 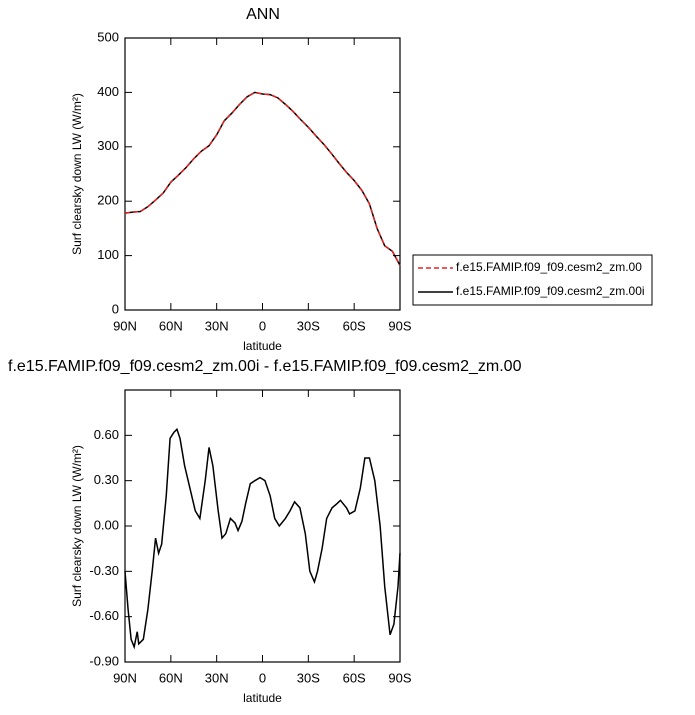 What do you see at coordinates (106, 479) in the screenshot?
I see `y-tick-label: 0.30` at bounding box center [106, 479].